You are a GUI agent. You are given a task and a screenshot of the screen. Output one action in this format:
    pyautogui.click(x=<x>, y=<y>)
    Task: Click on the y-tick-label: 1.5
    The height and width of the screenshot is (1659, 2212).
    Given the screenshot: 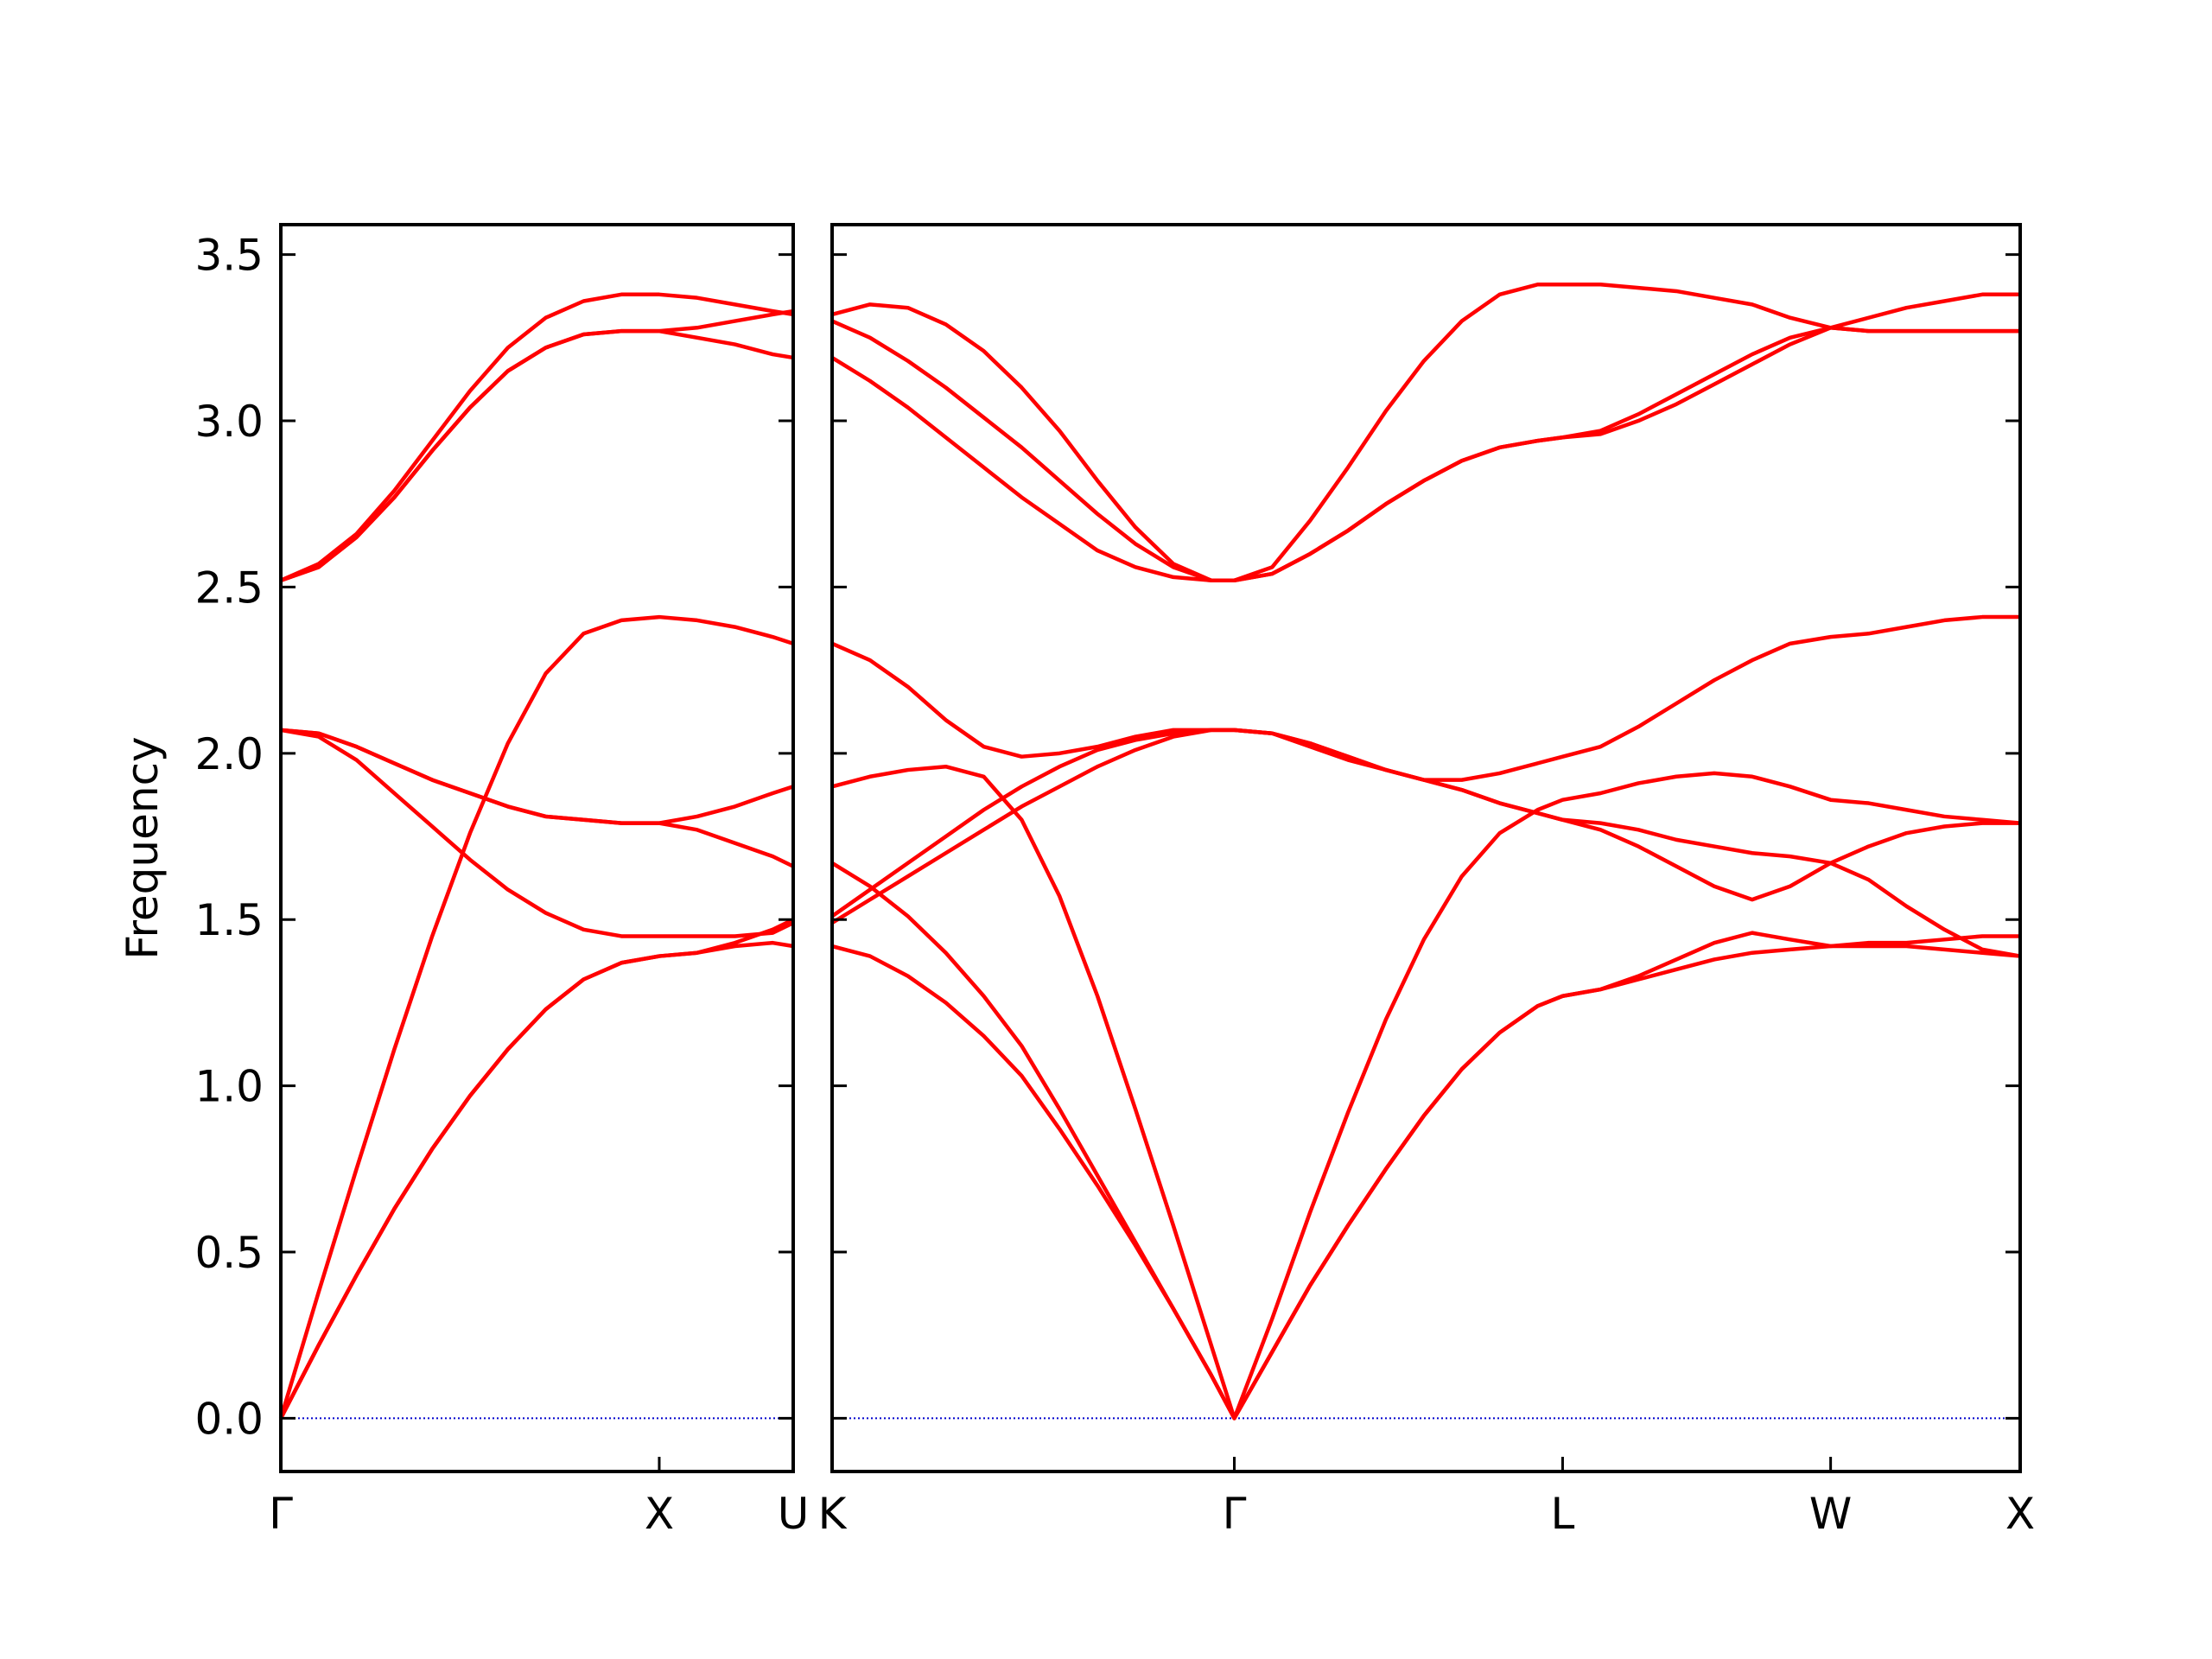 What is the action you would take?
    pyautogui.click(x=229, y=920)
    